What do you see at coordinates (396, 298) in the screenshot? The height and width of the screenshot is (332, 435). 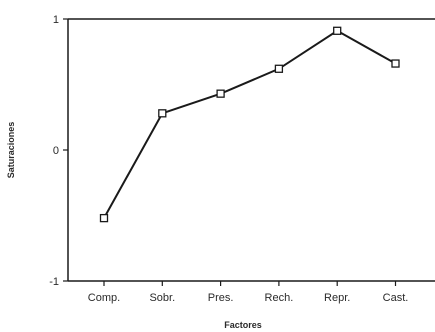 I see `x-tick-label: Cast.` at bounding box center [396, 298].